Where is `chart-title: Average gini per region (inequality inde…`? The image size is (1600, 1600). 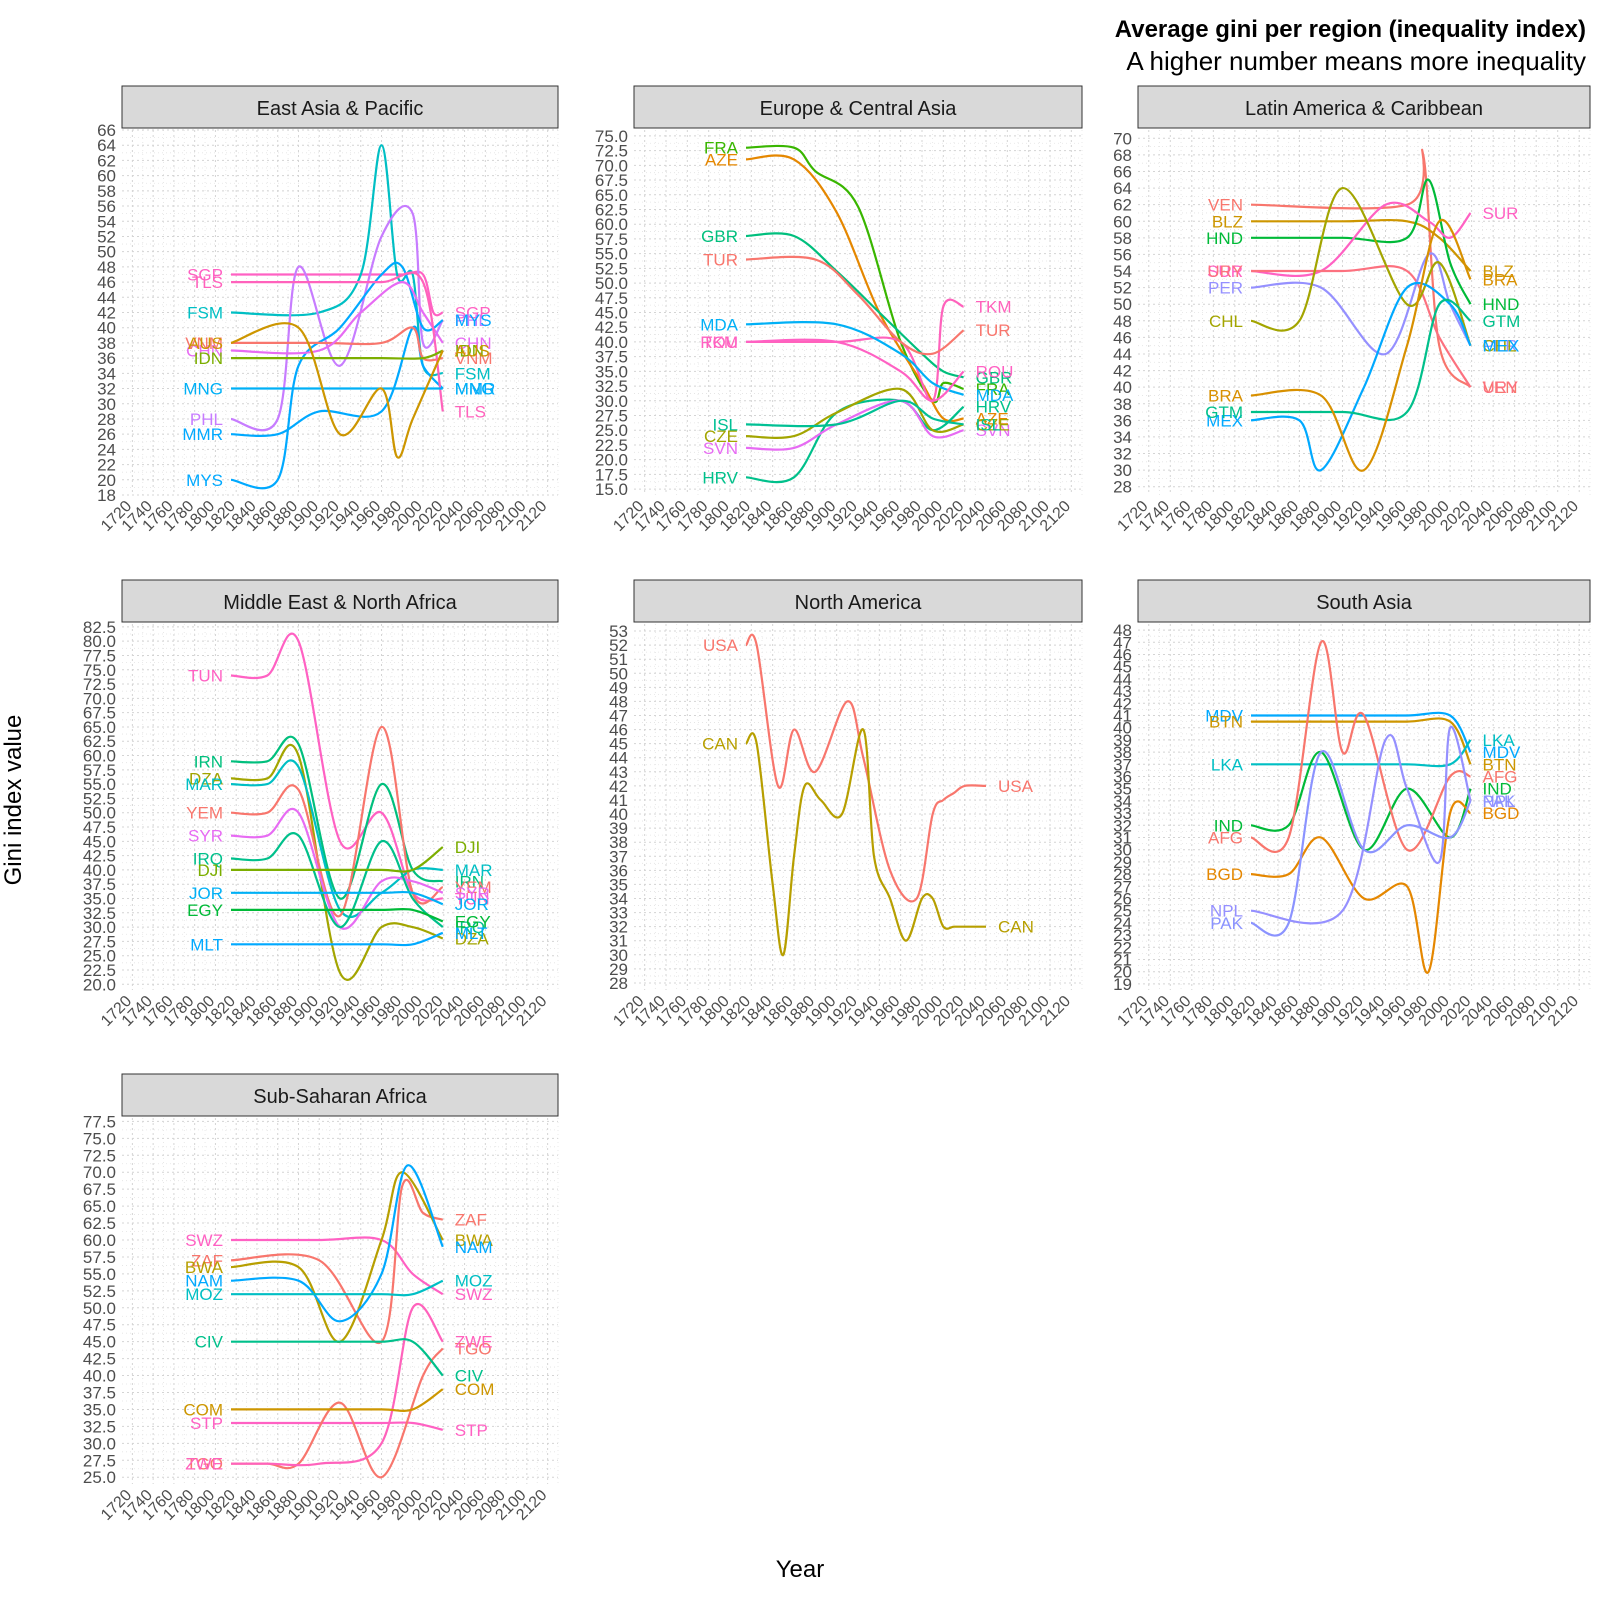
chart-title: Average gini per region (inequality inde… is located at coordinates (1350, 29).